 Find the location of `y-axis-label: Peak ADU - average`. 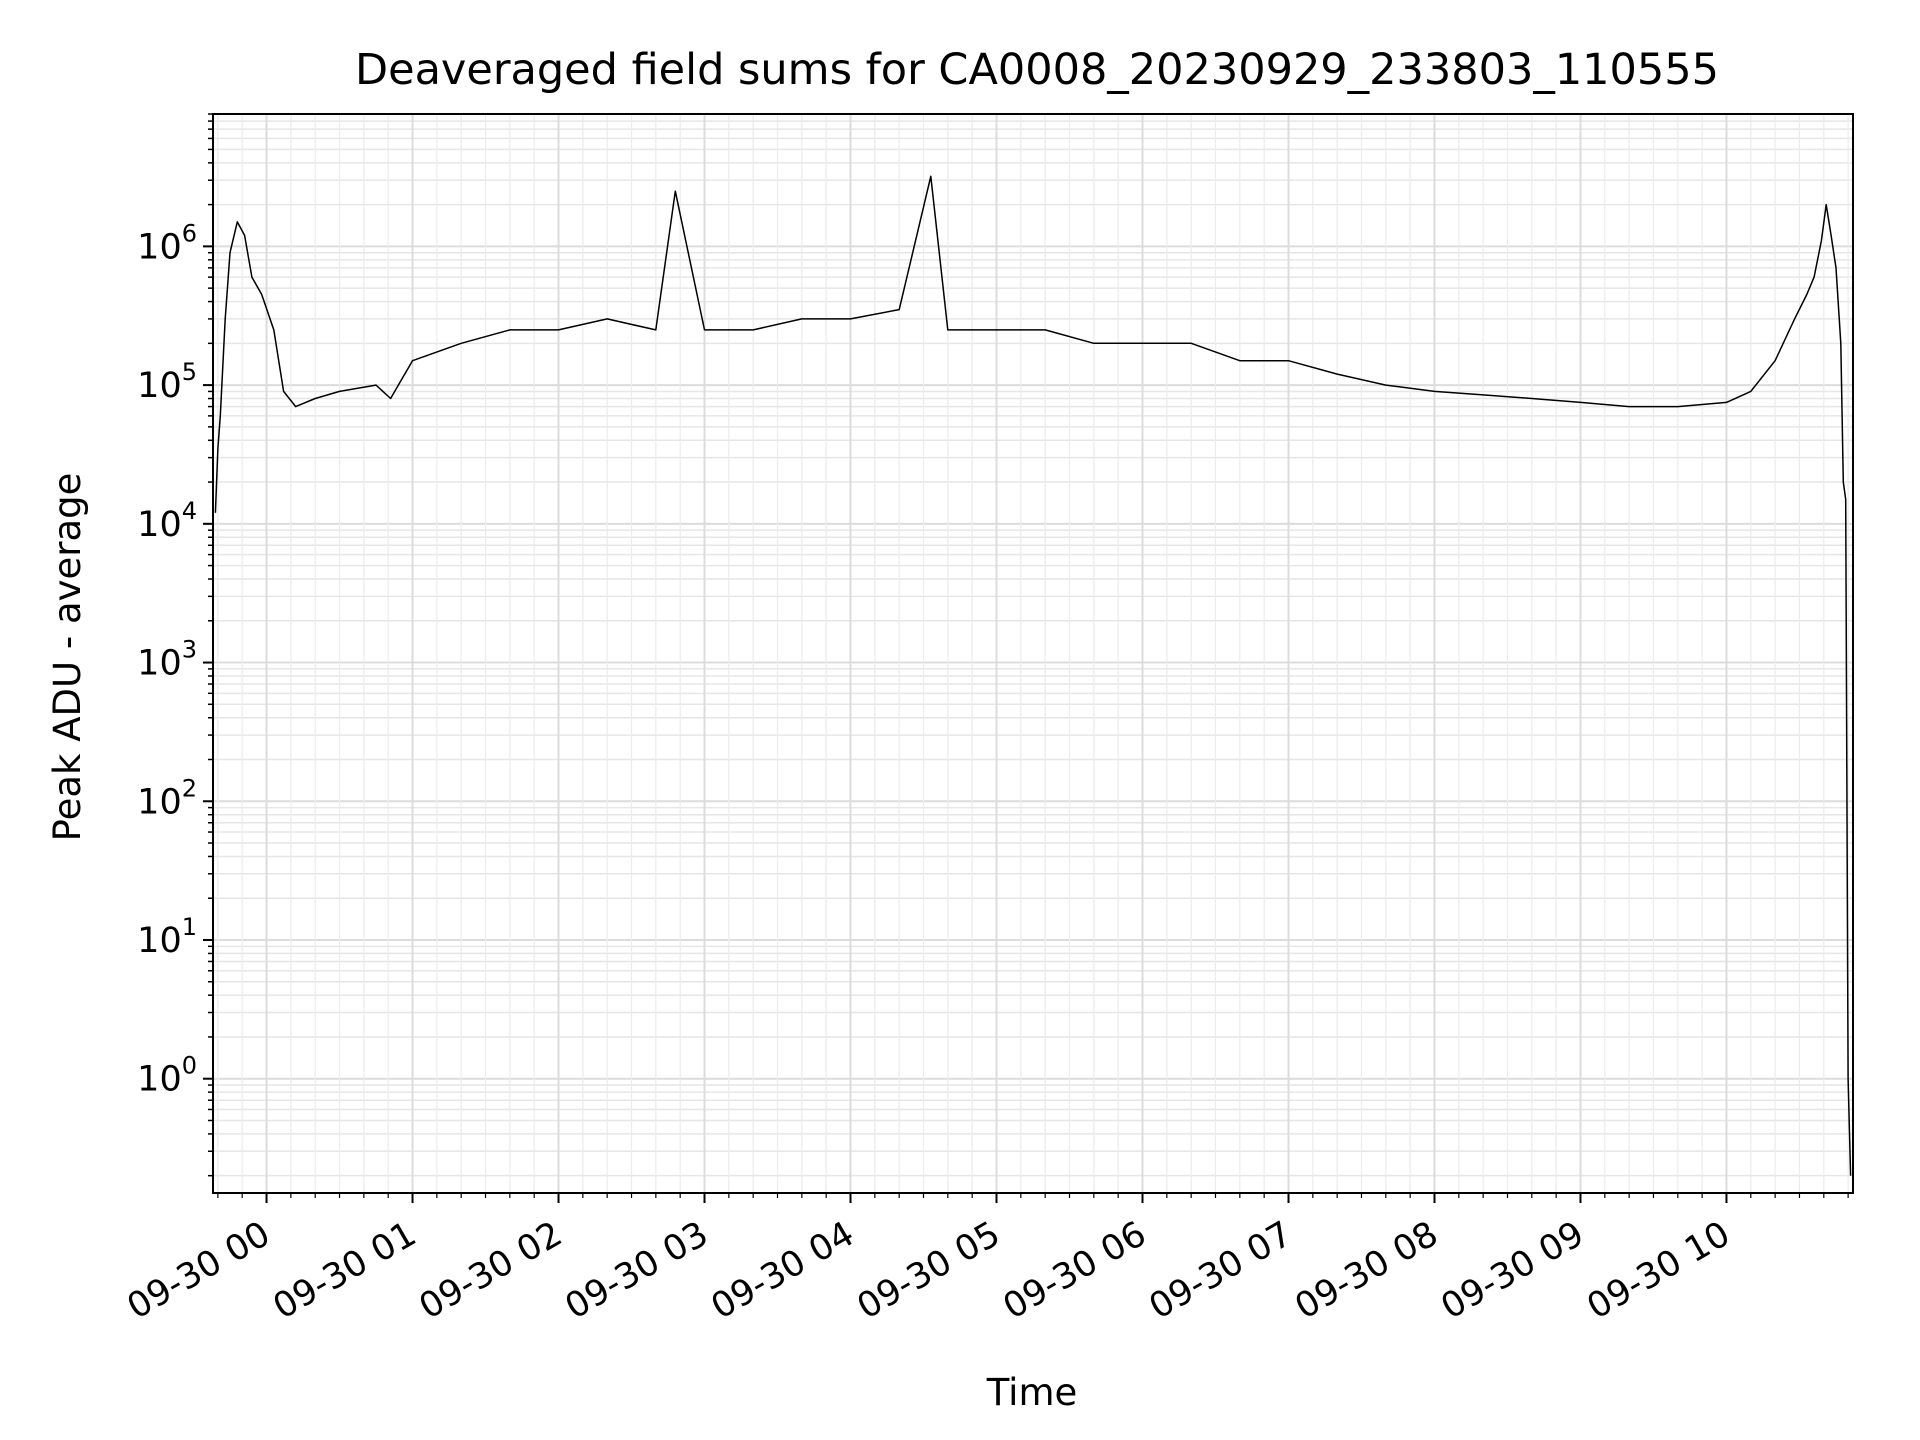

y-axis-label: Peak ADU - average is located at coordinates (67, 657).